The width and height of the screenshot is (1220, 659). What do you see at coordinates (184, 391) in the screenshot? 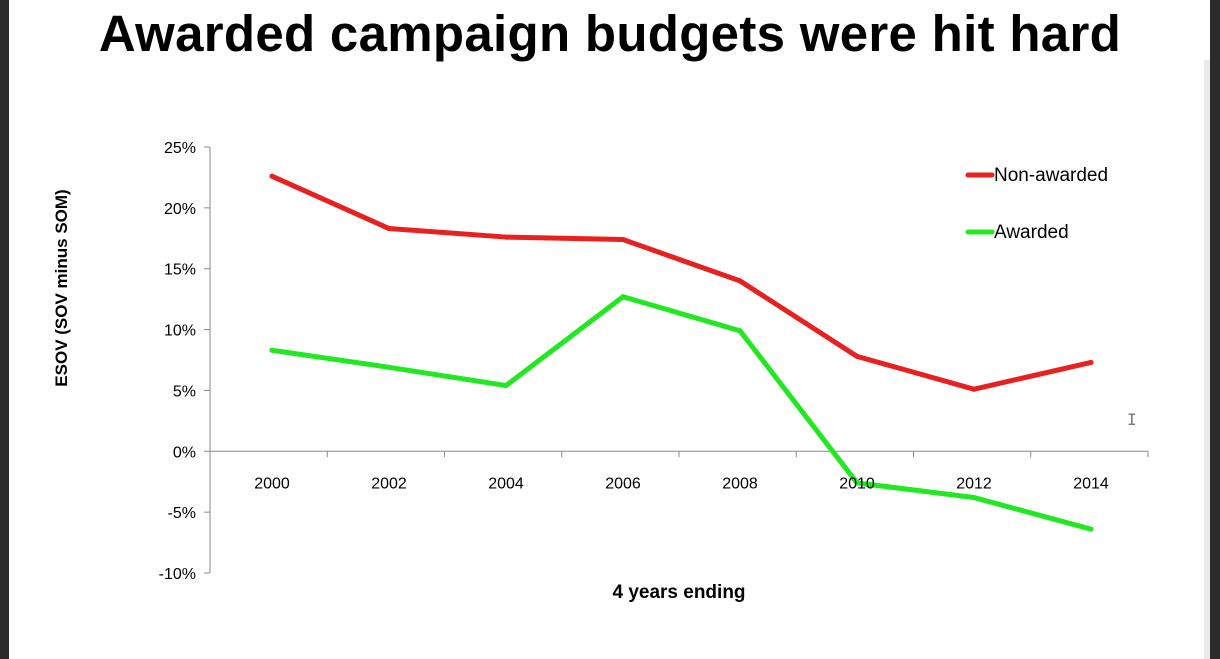
I see `y-tick-label: 5%` at bounding box center [184, 391].